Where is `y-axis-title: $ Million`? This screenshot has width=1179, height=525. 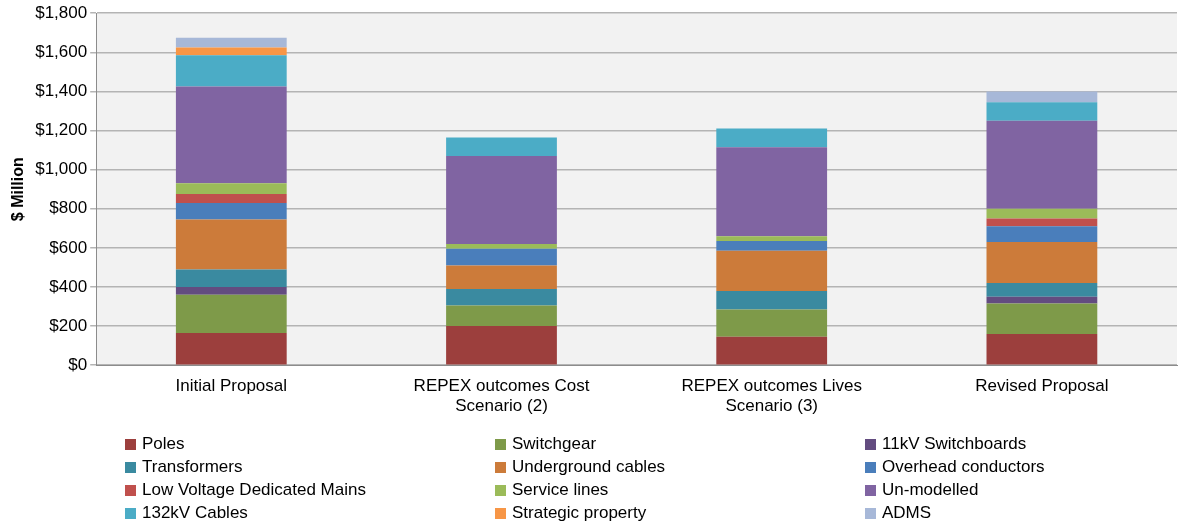 y-axis-title: $ Million is located at coordinates (18, 189).